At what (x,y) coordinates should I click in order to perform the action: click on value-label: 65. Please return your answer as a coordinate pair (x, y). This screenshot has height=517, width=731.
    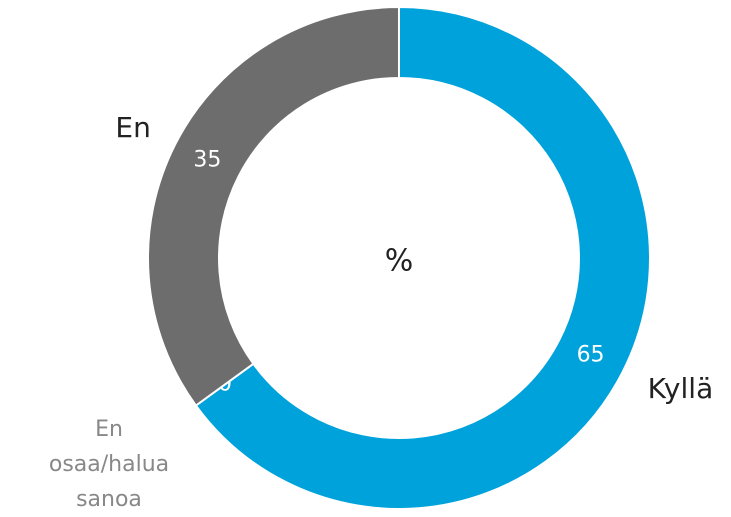
    Looking at the image, I should click on (591, 355).